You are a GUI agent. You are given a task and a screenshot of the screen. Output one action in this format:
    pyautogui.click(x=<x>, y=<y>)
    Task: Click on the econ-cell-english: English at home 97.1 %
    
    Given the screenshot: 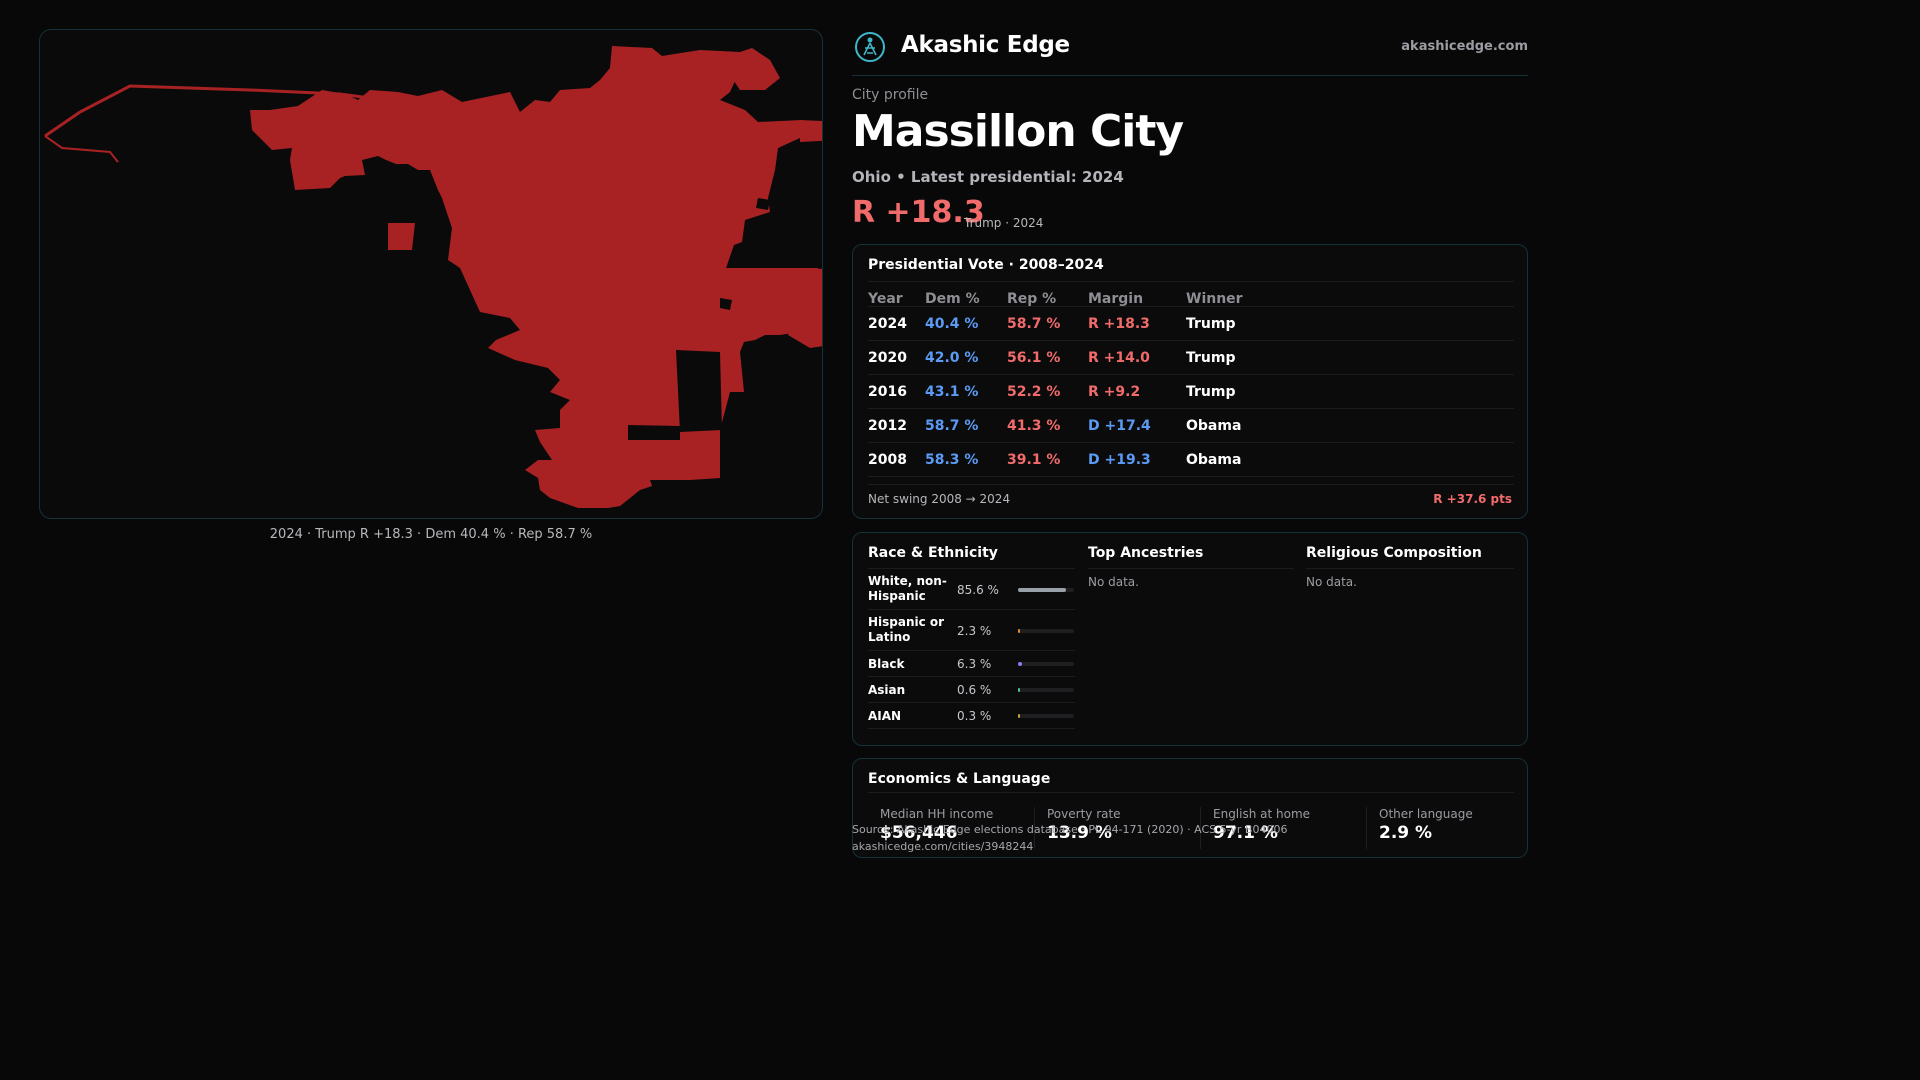 What is the action you would take?
    pyautogui.click(x=1261, y=828)
    